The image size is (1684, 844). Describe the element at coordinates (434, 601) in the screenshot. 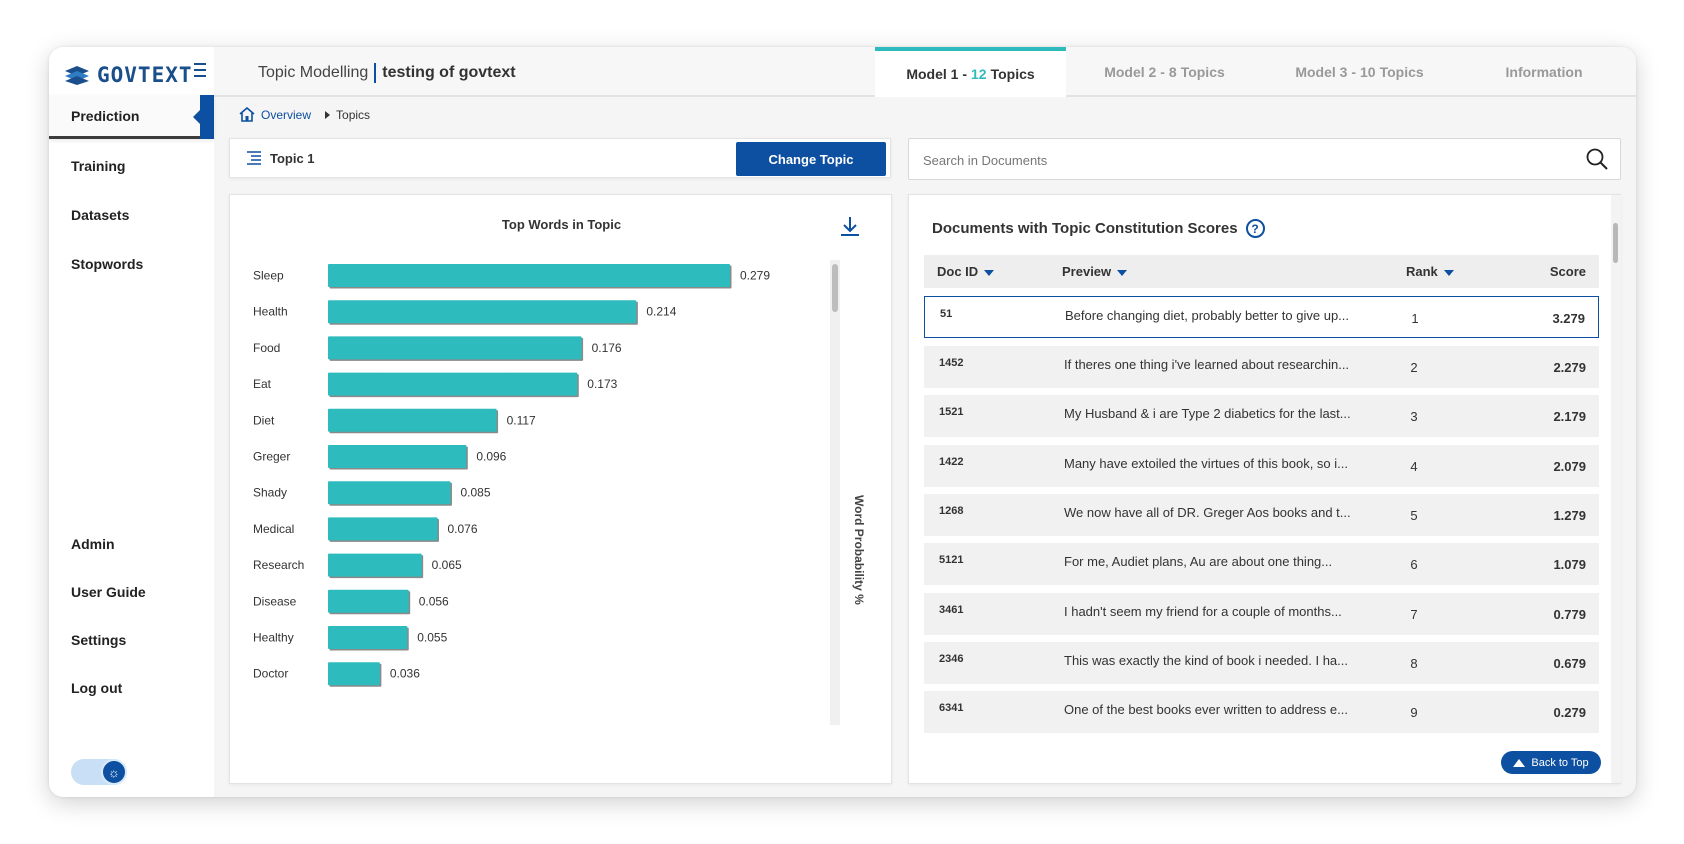

I see `value-label-disease: 0.056` at that location.